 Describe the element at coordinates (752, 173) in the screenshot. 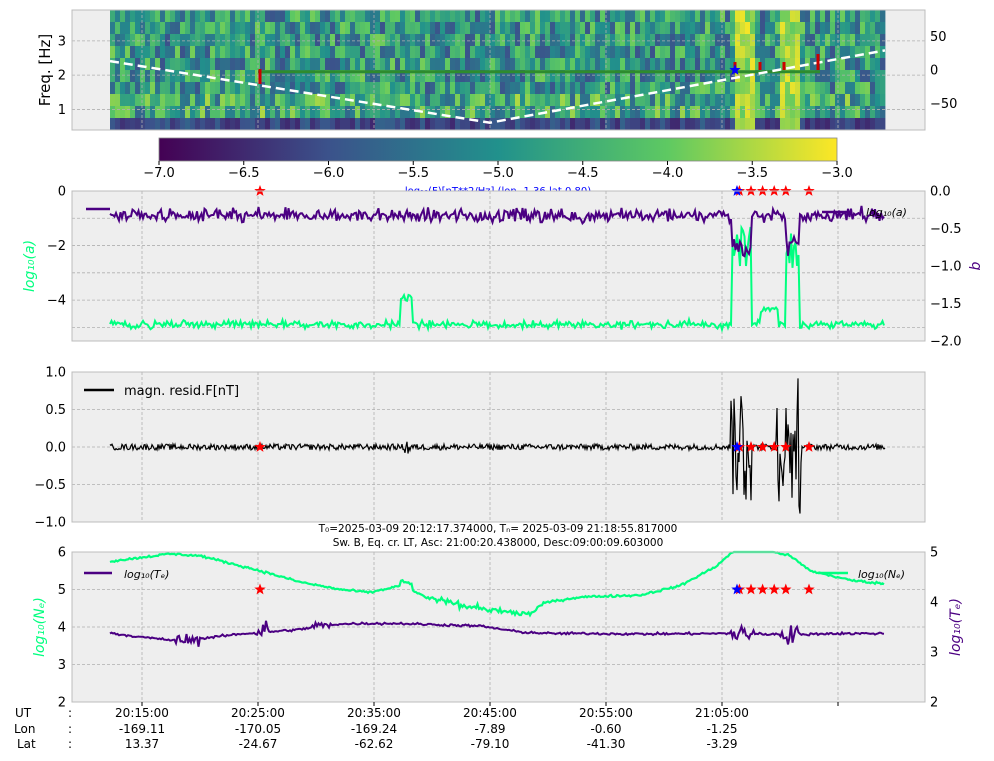

I see `colorbar-tick-label: −3.5` at that location.